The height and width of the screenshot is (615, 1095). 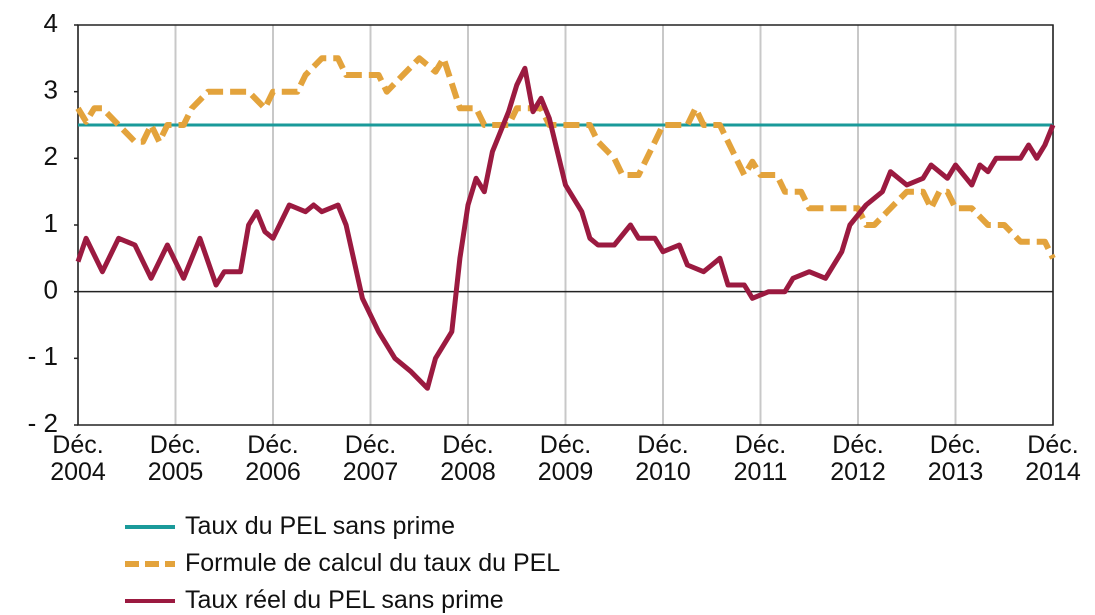 What do you see at coordinates (663, 458) in the screenshot?
I see `x-tick-label: Déc. 2010` at bounding box center [663, 458].